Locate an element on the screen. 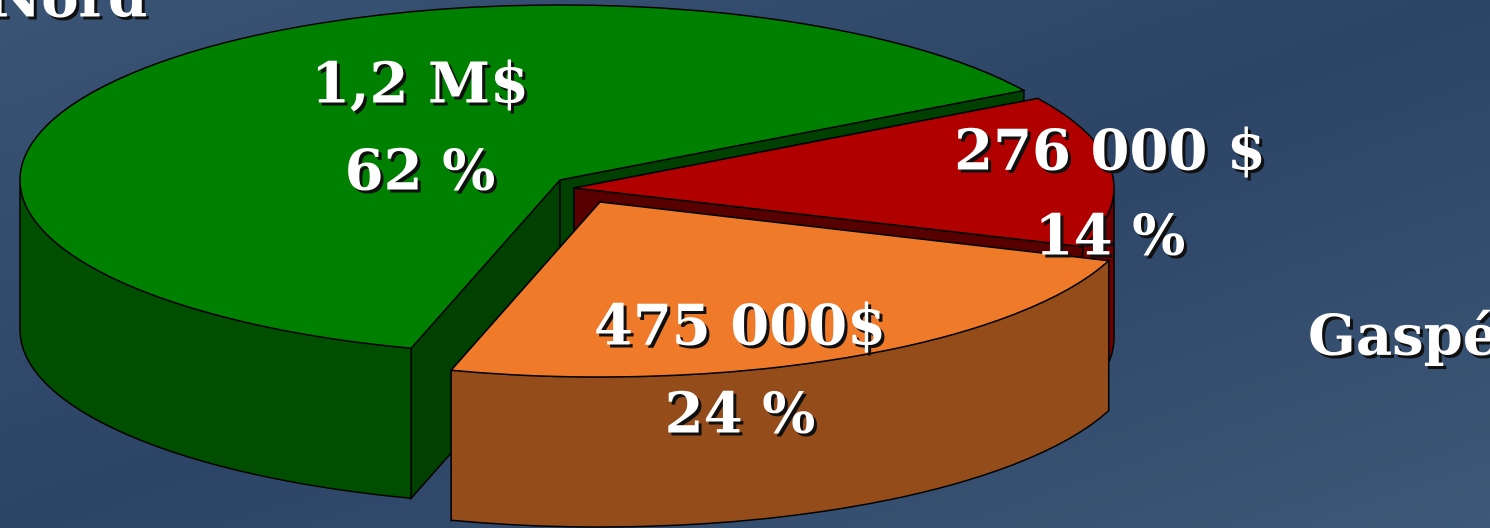 Image resolution: width=1490 pixels, height=528 pixels. amount-label: 276 000 $ is located at coordinates (1110, 151).